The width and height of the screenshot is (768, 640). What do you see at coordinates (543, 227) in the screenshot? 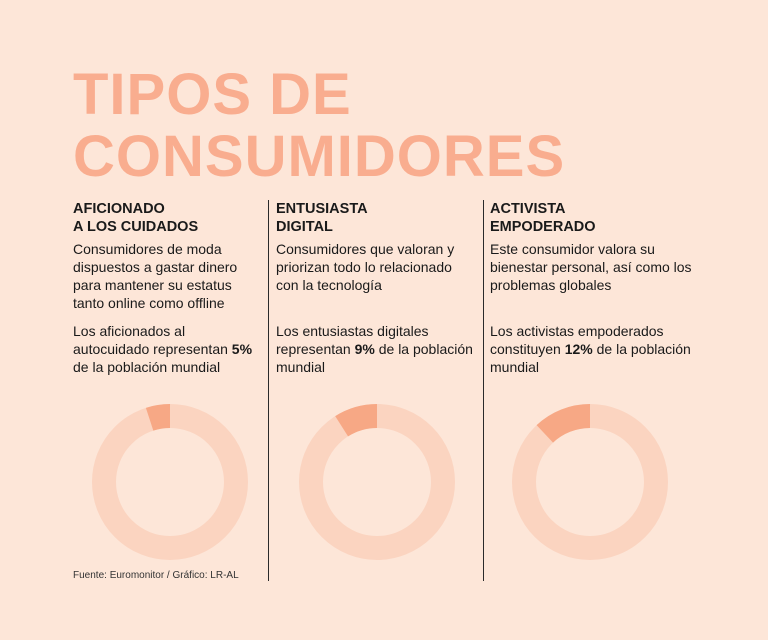
I see `heading-line-2: EMPODERADO` at bounding box center [543, 227].